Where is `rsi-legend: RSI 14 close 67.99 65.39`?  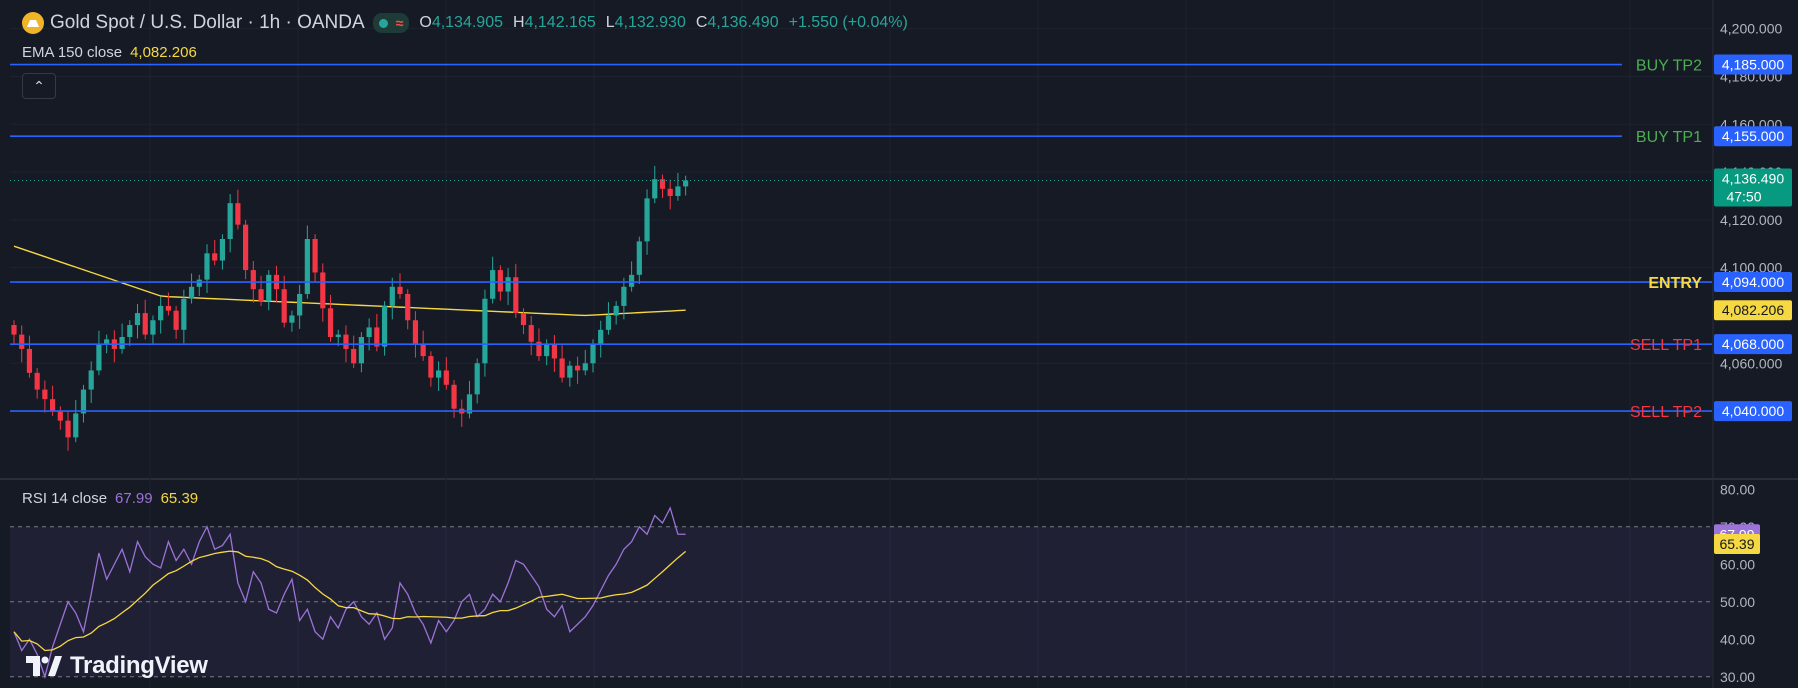
rsi-legend: RSI 14 close 67.99 65.39 is located at coordinates (110, 498).